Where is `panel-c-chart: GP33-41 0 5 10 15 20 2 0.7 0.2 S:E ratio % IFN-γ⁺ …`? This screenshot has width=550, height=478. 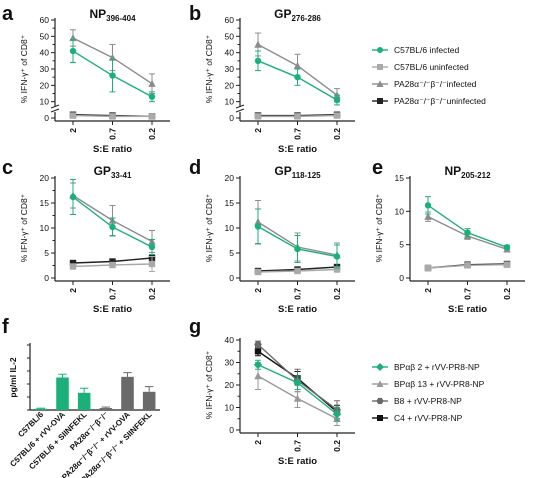 panel-c-chart: GP33-41 0 5 10 15 20 2 0.7 0.2 S:E ratio % IFN-γ⁺ … is located at coordinates (94, 239).